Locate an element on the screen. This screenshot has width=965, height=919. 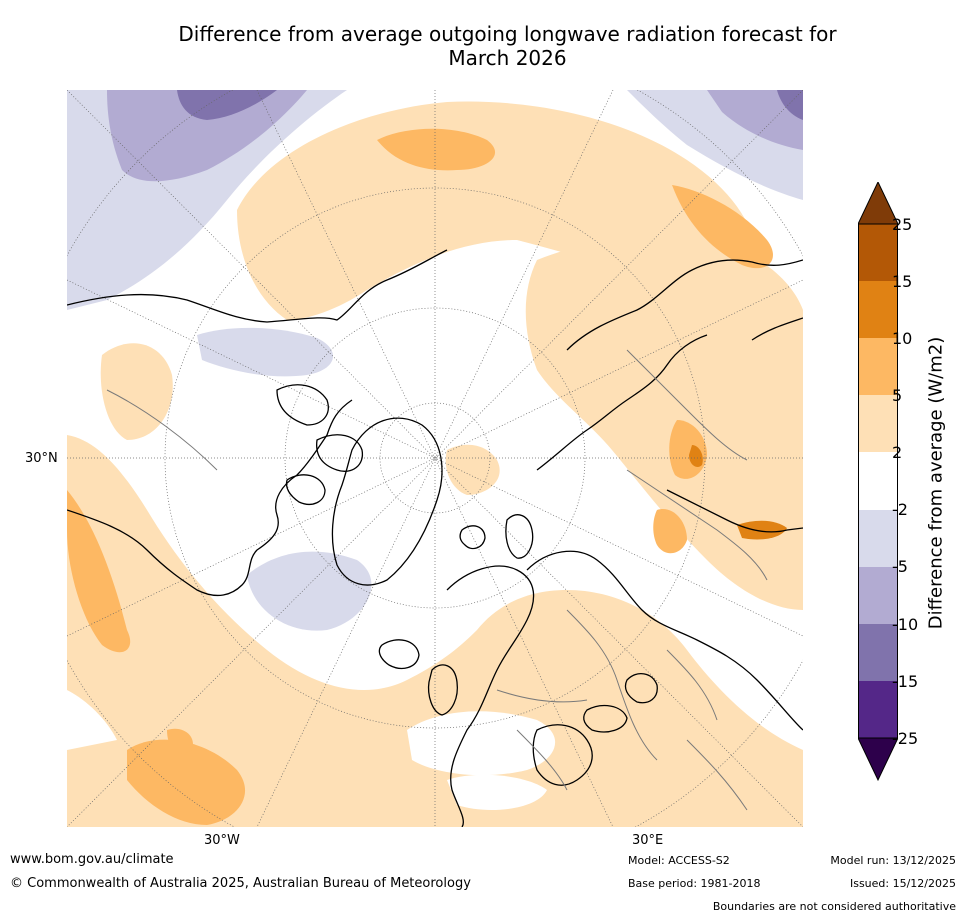
colorbar-tick-neg10: -10 is located at coordinates (905, 624).